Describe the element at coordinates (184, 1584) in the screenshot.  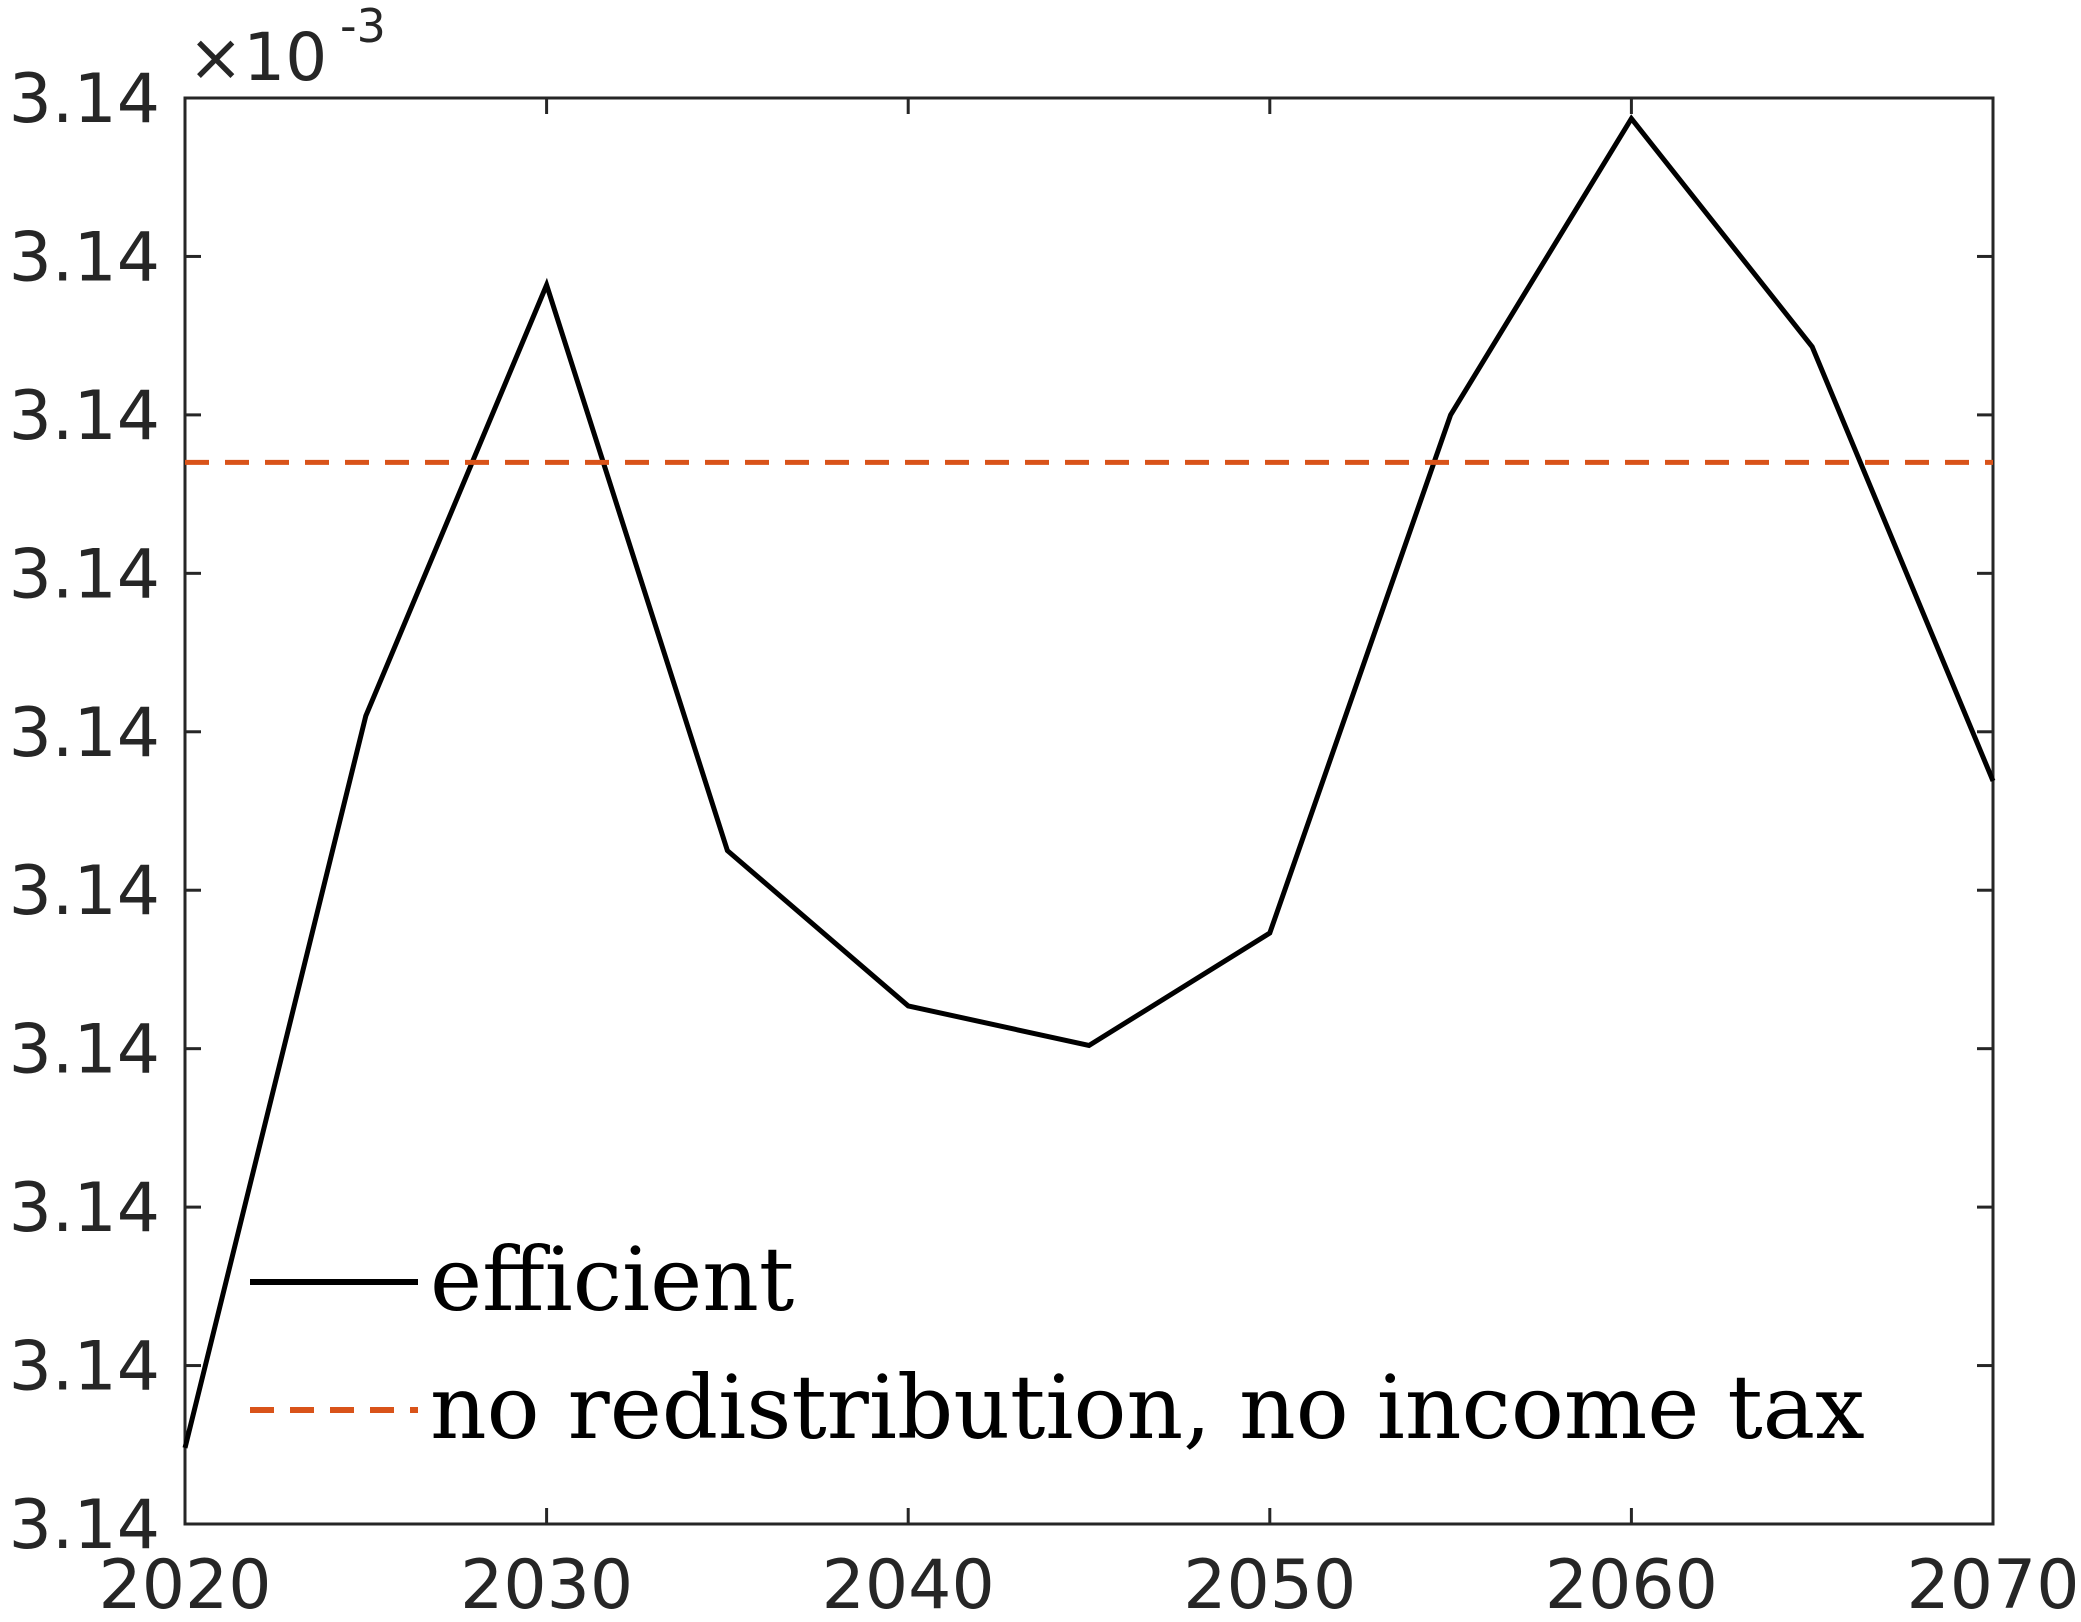
I see `x-tick-label: 2020` at that location.